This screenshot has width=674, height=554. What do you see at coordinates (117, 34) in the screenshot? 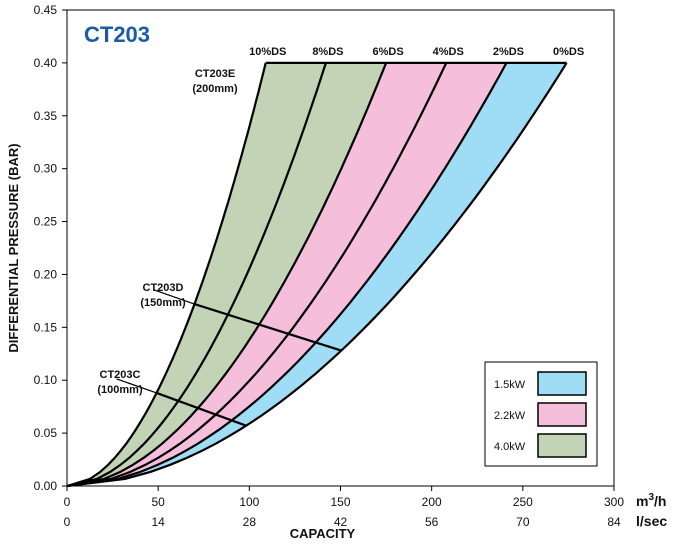
I see `chart-title: CT203` at bounding box center [117, 34].